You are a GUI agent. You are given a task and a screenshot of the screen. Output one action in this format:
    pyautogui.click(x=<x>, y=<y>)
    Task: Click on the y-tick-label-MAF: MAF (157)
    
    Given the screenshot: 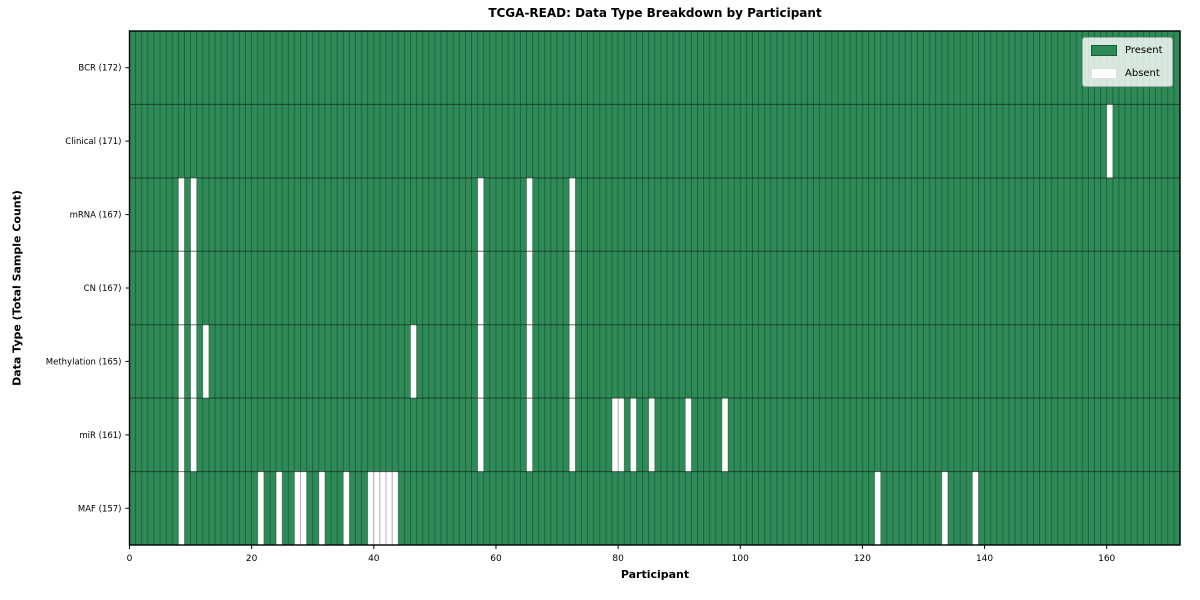 What is the action you would take?
    pyautogui.click(x=100, y=509)
    